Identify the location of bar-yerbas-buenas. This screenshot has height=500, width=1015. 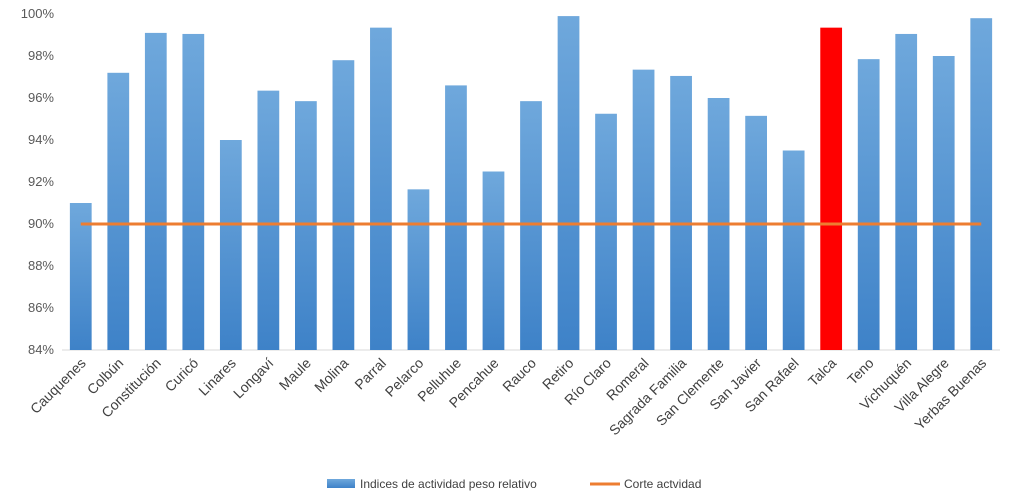
(981, 184).